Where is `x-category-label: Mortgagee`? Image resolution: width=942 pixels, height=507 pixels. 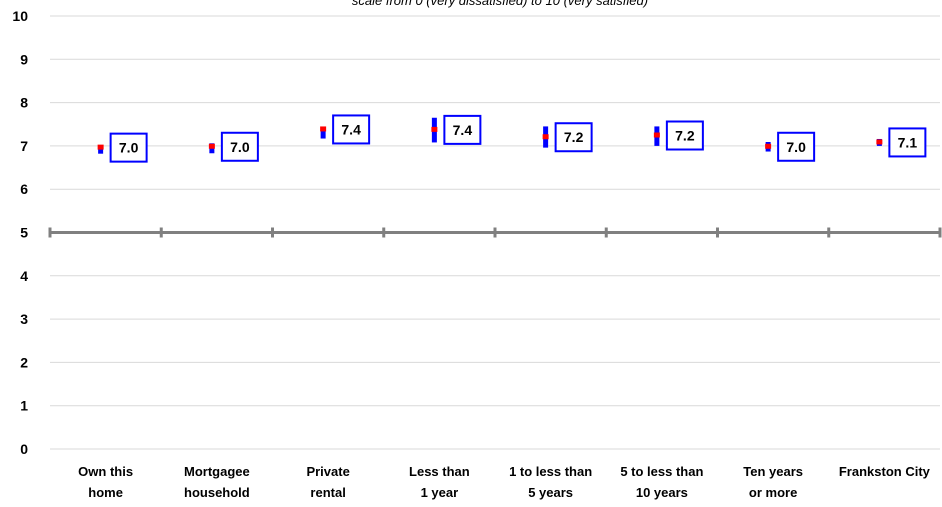
x-category-label: Mortgagee is located at coordinates (217, 471).